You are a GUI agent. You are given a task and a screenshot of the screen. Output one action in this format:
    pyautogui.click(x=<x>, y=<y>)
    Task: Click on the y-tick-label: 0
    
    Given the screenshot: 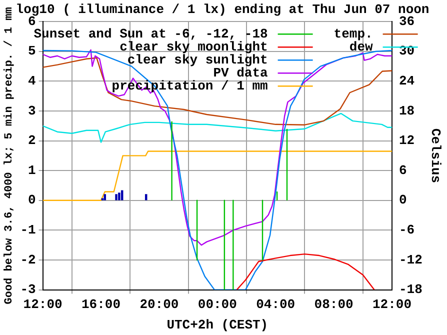 What is the action you would take?
    pyautogui.click(x=32, y=200)
    